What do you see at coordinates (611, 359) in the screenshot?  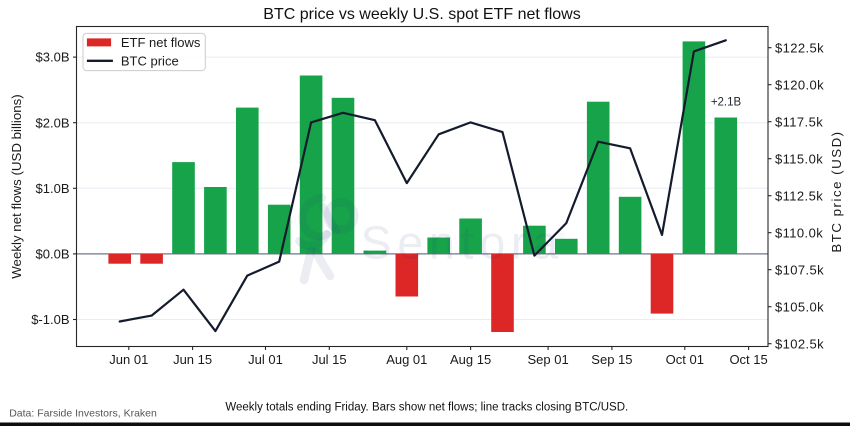 I see `svg-text: Sep 15` at bounding box center [611, 359].